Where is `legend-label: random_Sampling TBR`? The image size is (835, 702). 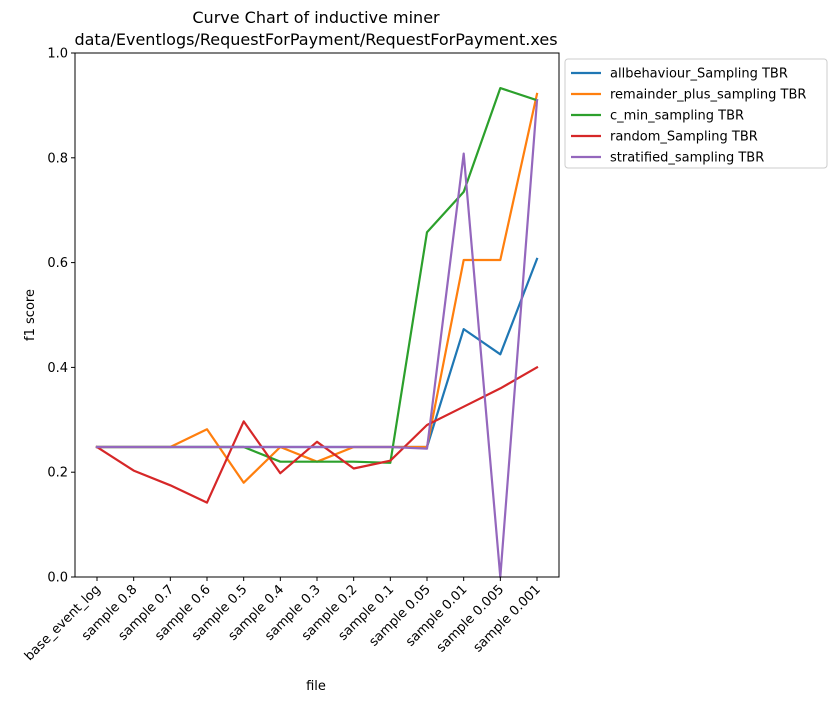
legend-label: random_Sampling TBR is located at coordinates (684, 137).